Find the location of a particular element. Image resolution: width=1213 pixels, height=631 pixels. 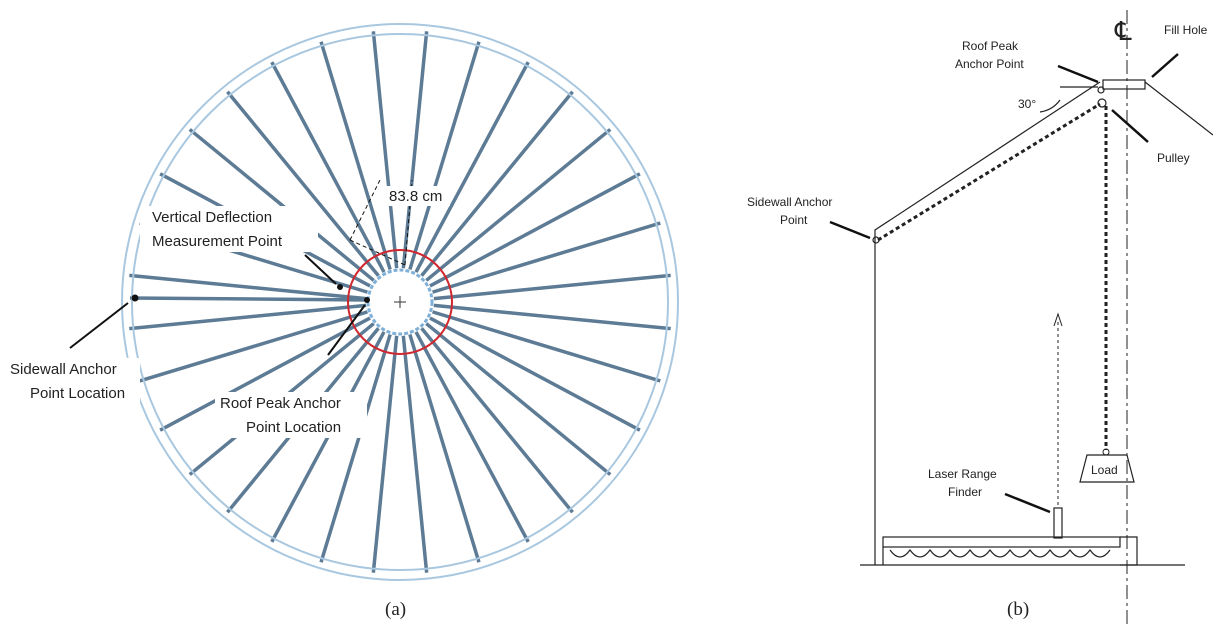

deflection-point is located at coordinates (340, 287).